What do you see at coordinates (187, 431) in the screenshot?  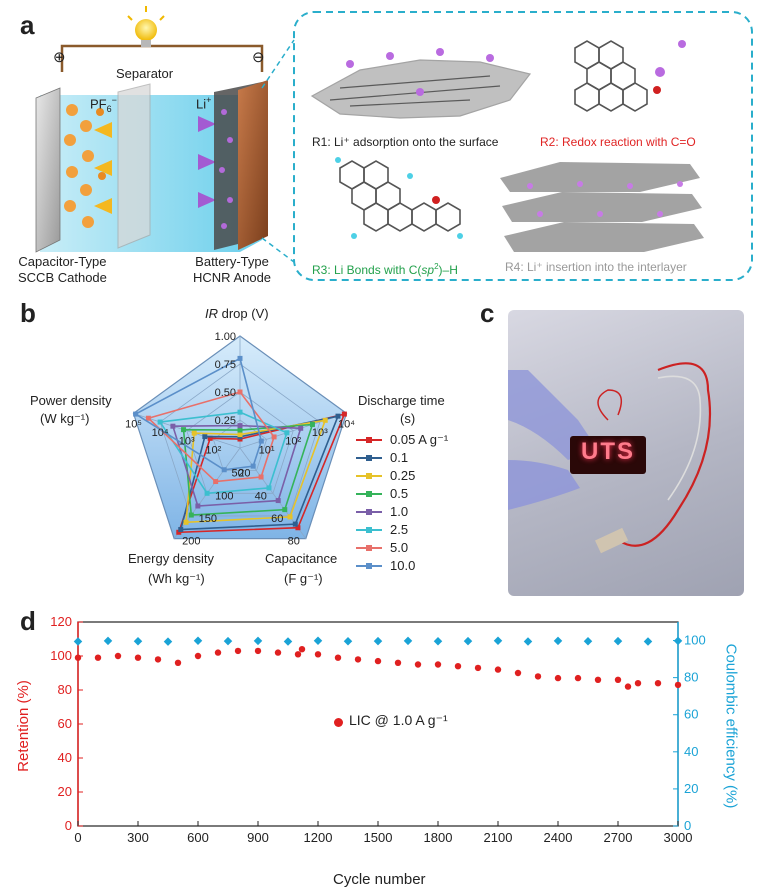 I see `radar-spoke` at bounding box center [187, 431].